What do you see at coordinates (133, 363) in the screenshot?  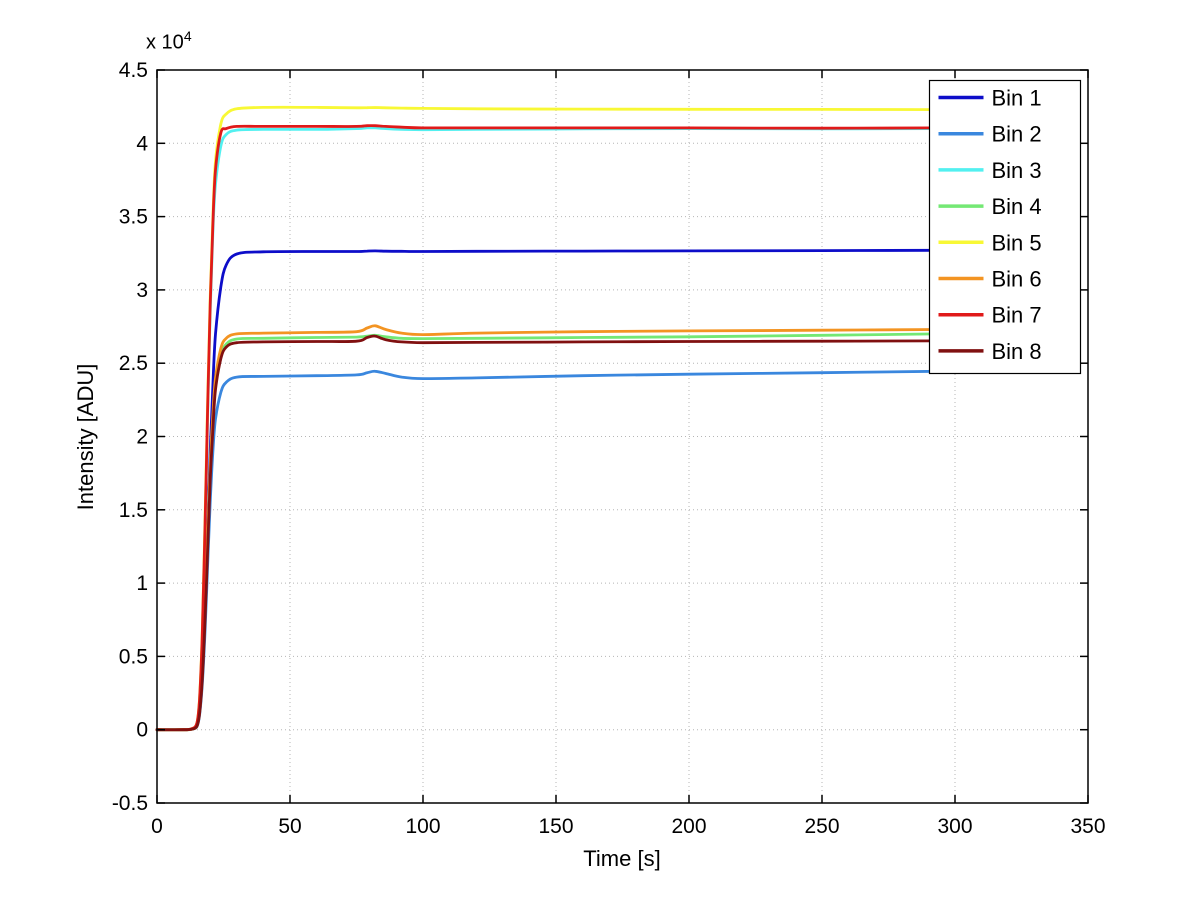 I see `y-tick-label: 2.5` at bounding box center [133, 363].